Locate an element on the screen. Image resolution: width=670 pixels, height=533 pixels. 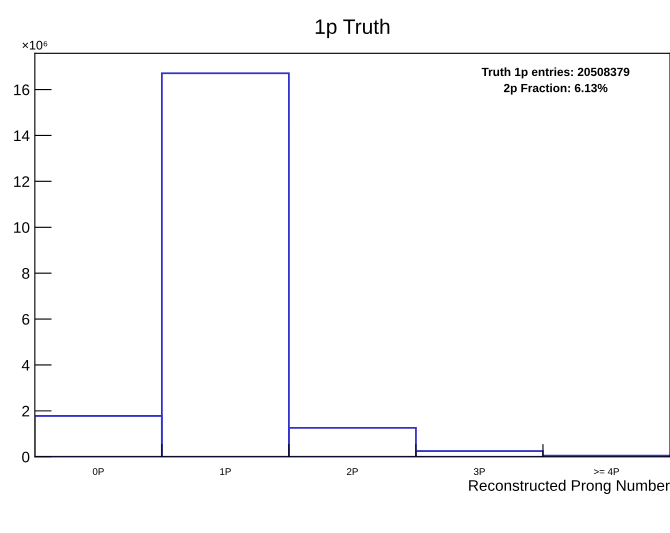
x-tick-label: 3P is located at coordinates (479, 472).